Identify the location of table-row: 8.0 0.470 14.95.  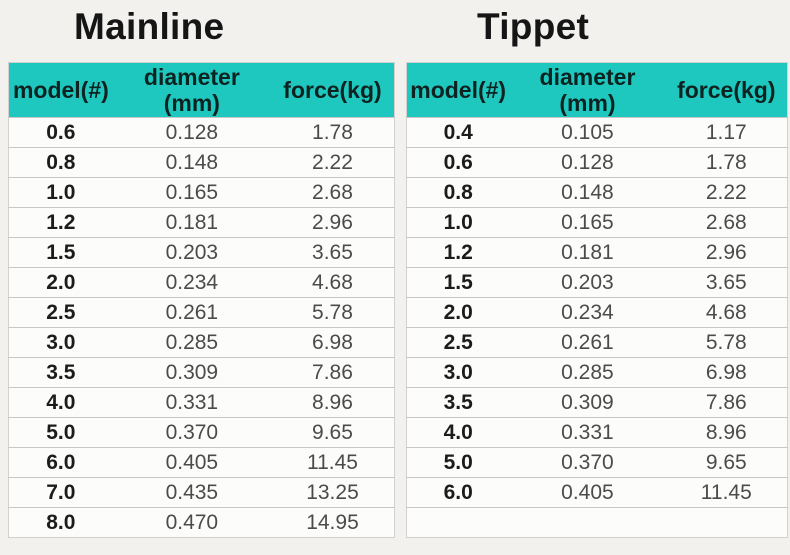
(201, 522).